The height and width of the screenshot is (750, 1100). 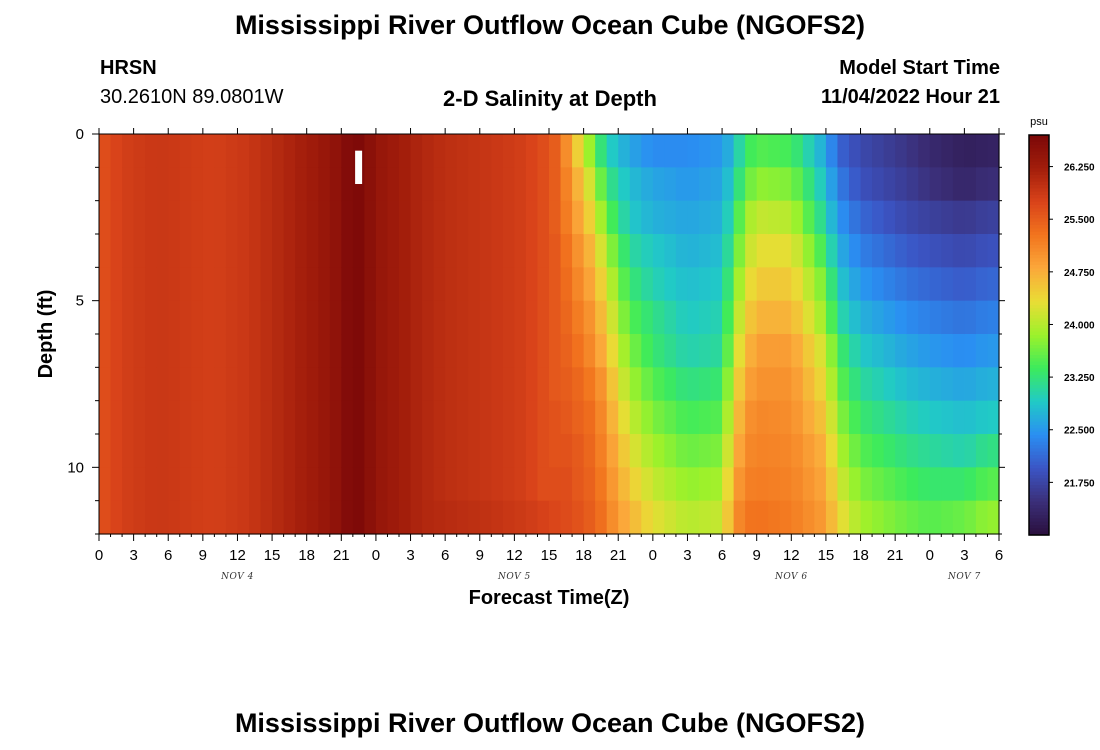 I want to click on colorbar-unit: psu, so click(x=1039, y=122).